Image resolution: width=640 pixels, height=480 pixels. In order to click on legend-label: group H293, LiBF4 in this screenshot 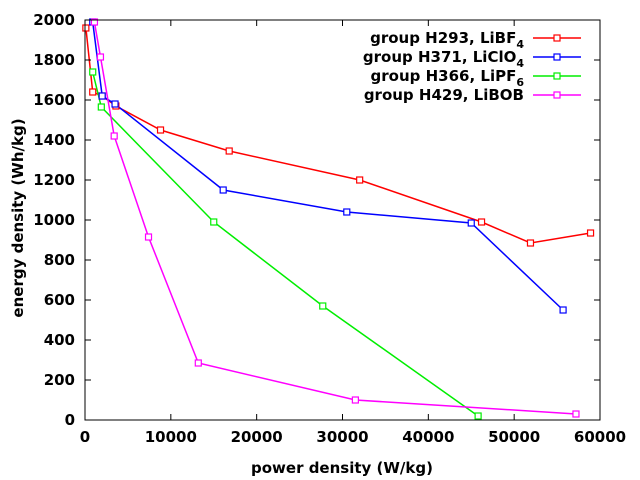, I will do `click(447, 40)`.